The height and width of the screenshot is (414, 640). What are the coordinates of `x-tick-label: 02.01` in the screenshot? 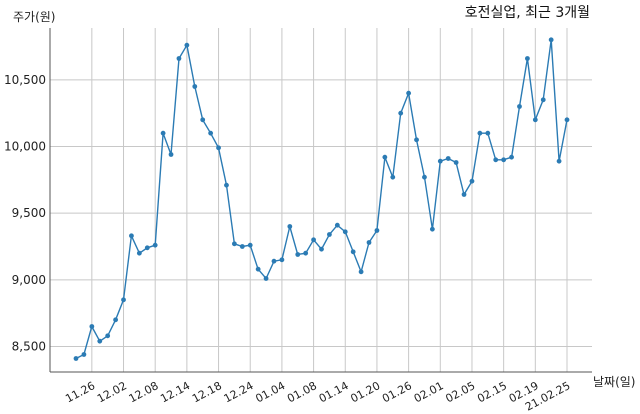 It's located at (429, 392).